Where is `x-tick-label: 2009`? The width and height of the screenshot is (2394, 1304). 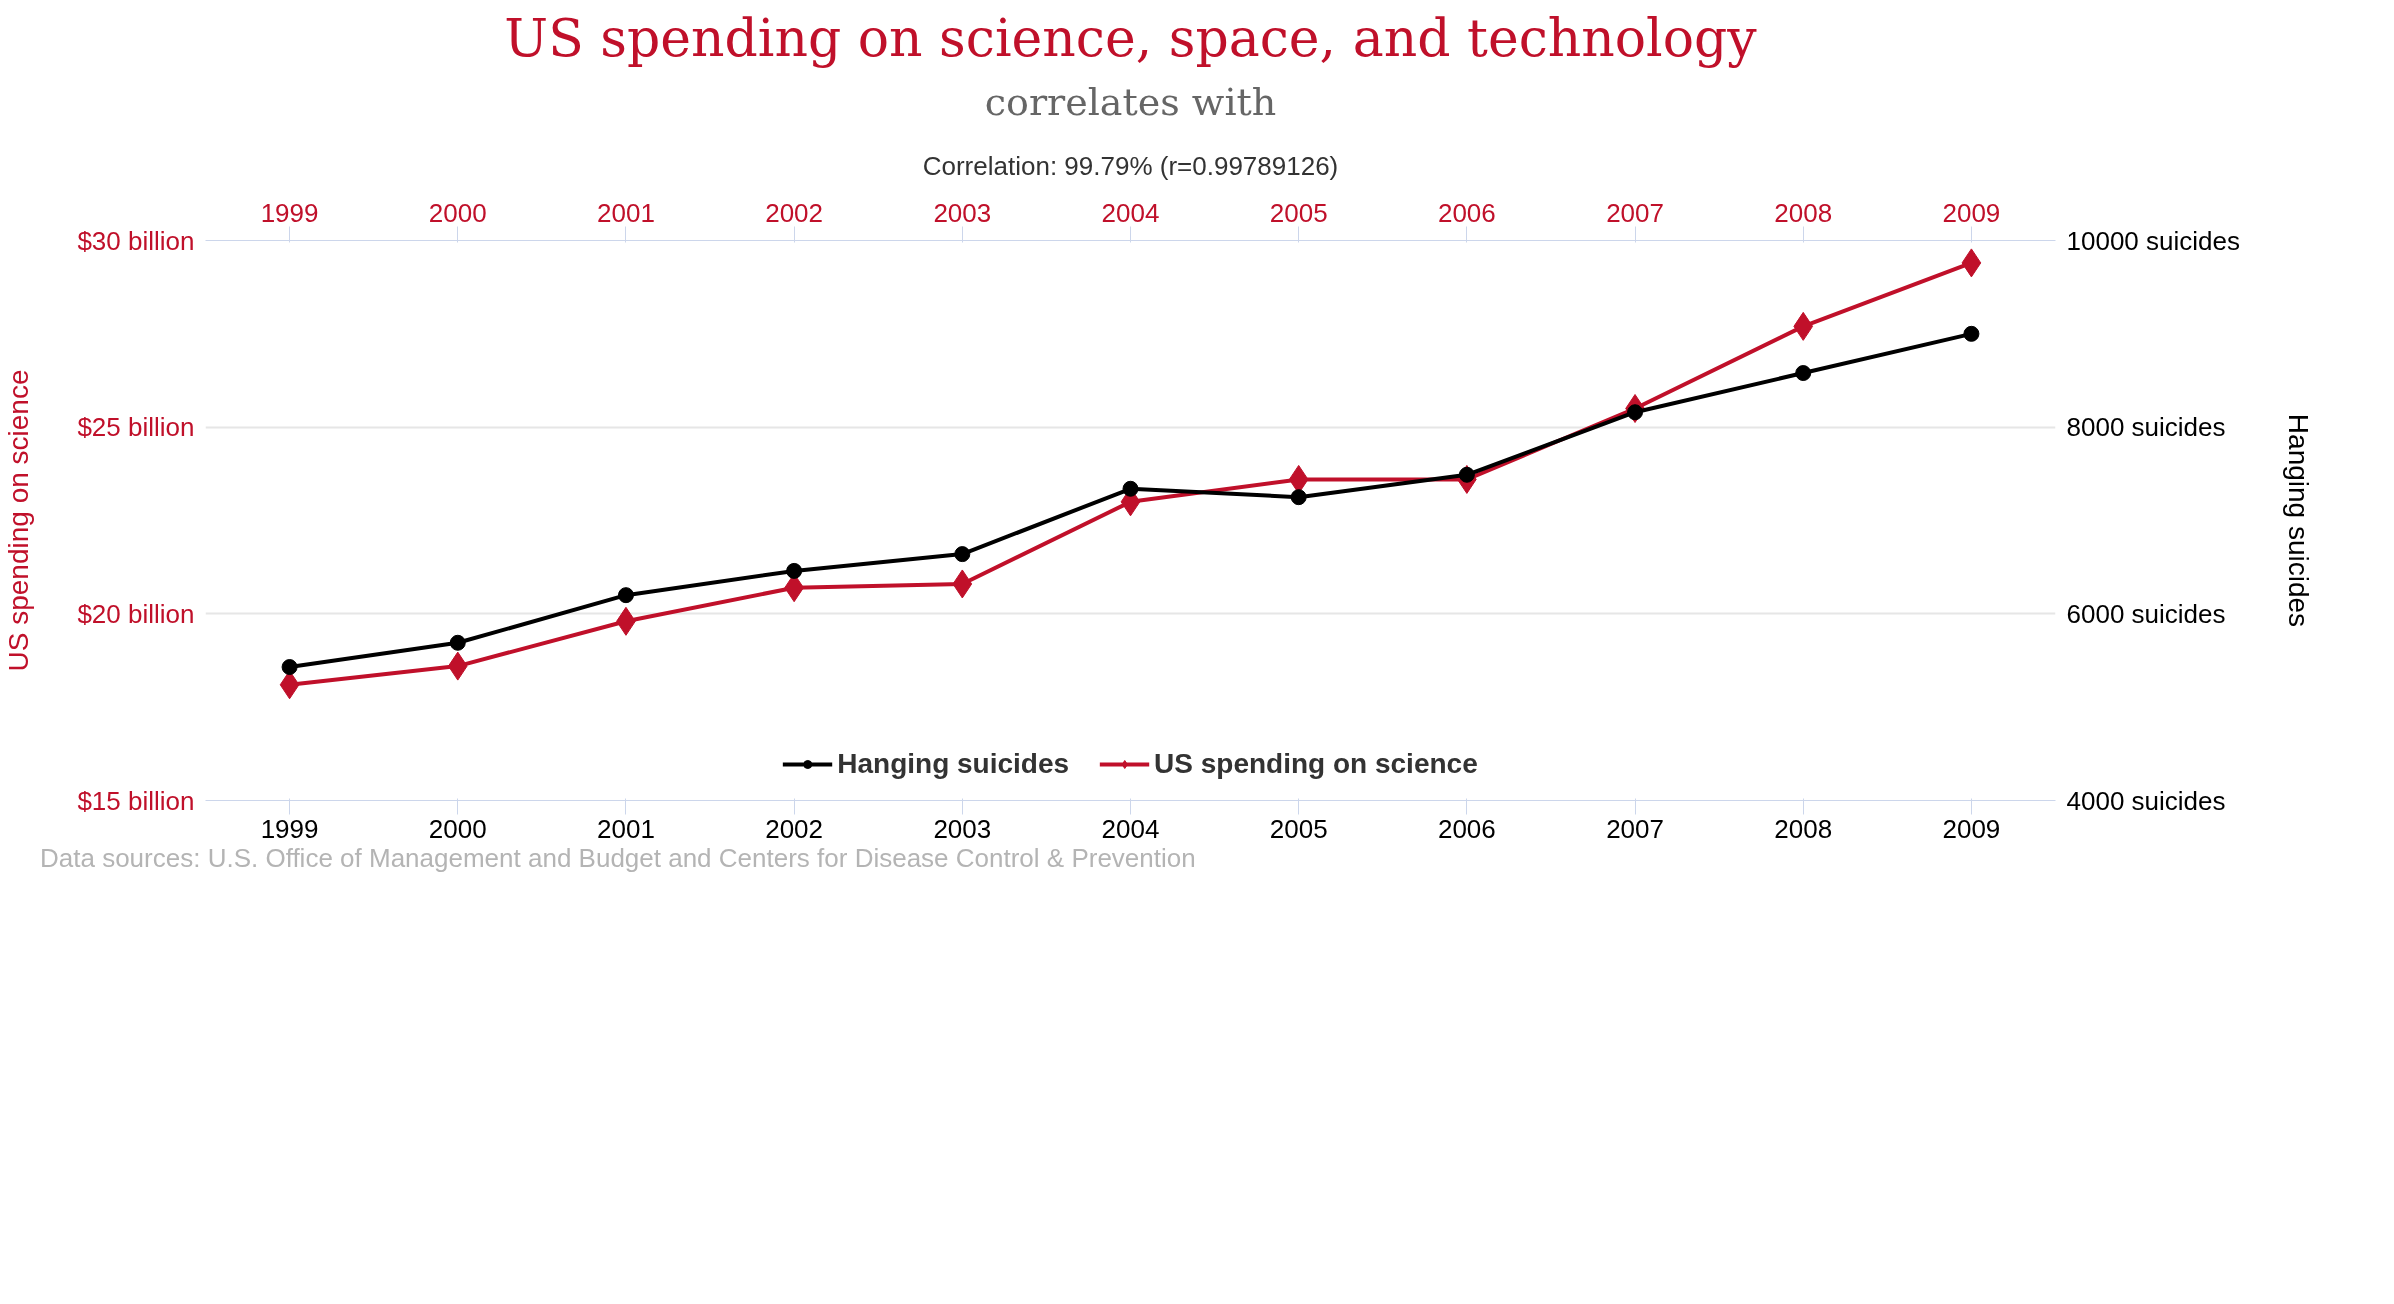
x-tick-label: 2009 is located at coordinates (1971, 212).